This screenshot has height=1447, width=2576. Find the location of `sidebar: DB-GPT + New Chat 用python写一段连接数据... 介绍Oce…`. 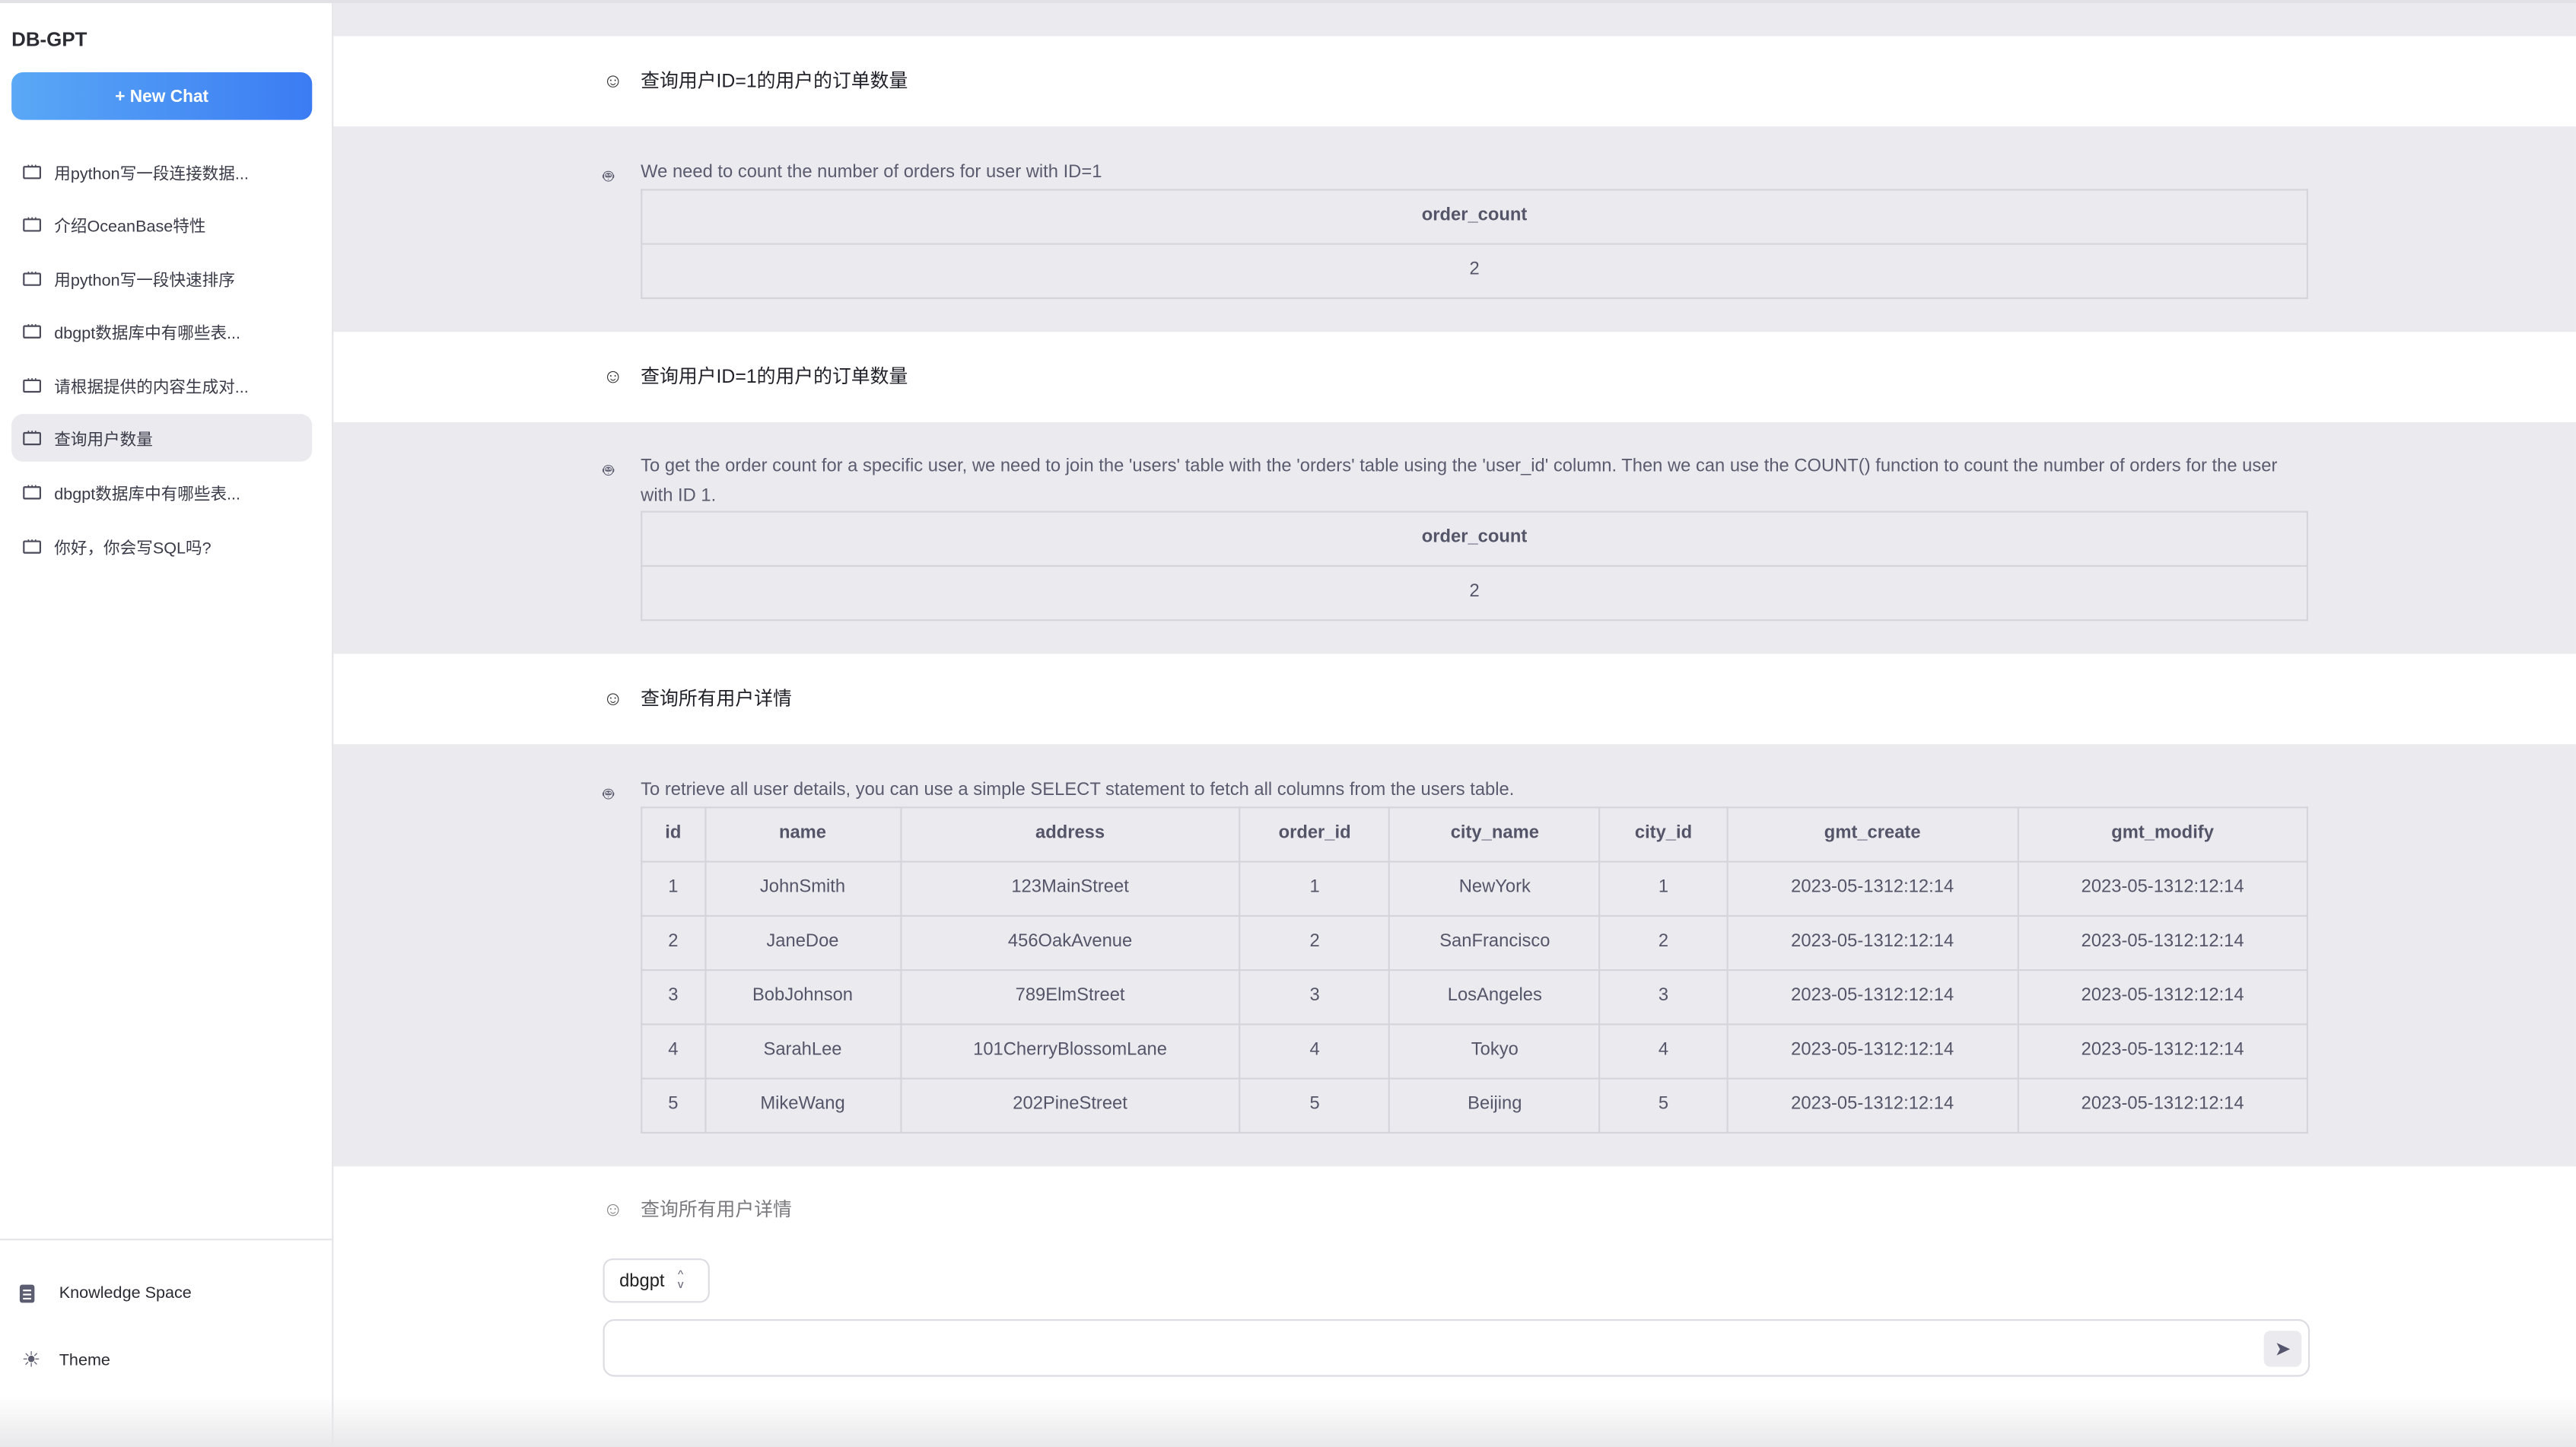

sidebar: DB-GPT + New Chat 用python写一段连接数据... 介绍Oce… is located at coordinates (167, 725).